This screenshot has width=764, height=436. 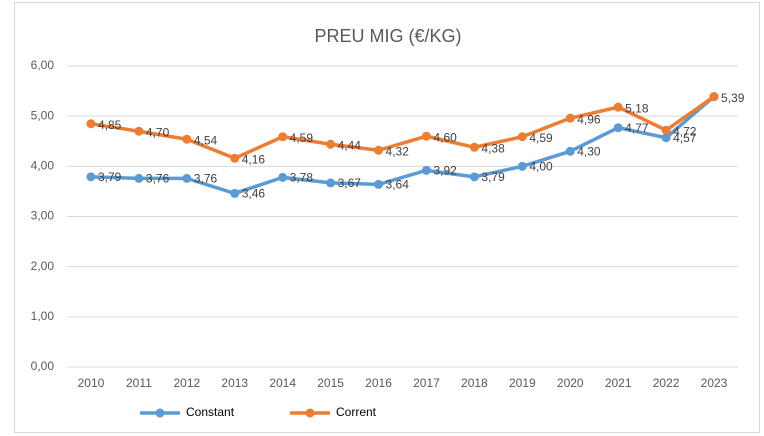 What do you see at coordinates (541, 167) in the screenshot?
I see `data-label: 4,00` at bounding box center [541, 167].